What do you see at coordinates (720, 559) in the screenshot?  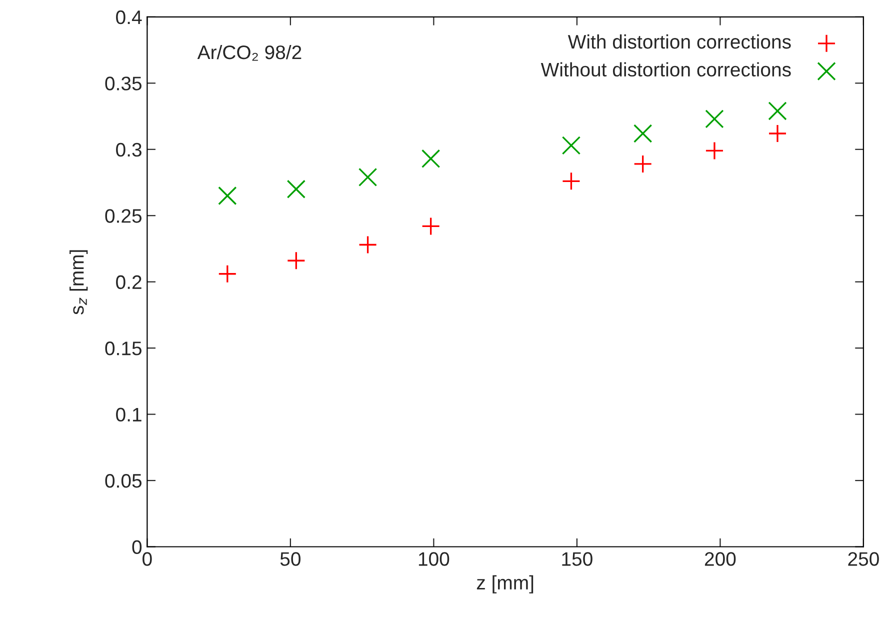 I see `x-tick-label: 200` at bounding box center [720, 559].